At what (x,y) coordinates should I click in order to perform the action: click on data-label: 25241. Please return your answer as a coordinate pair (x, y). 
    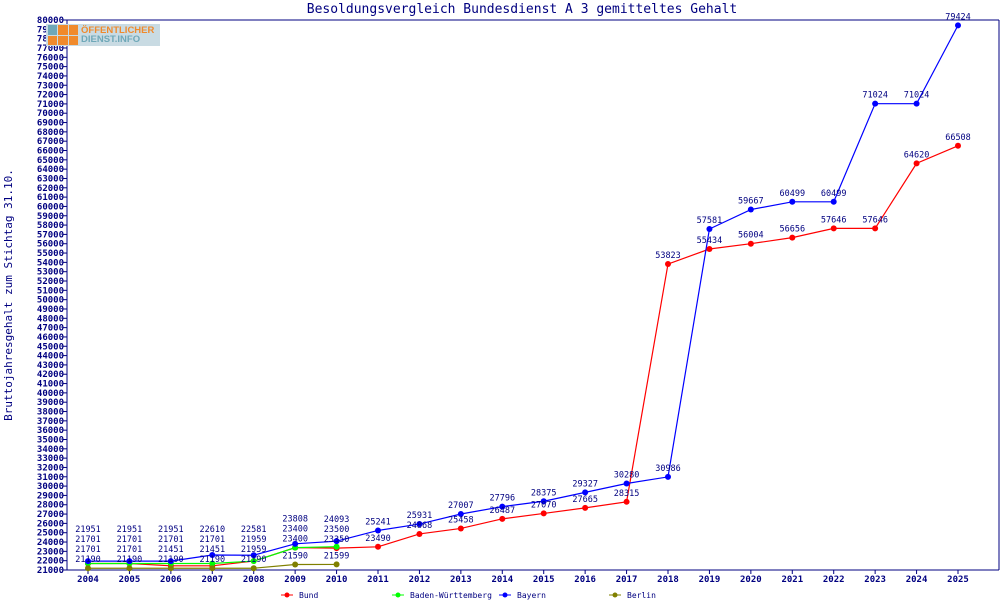
    Looking at the image, I should click on (378, 522).